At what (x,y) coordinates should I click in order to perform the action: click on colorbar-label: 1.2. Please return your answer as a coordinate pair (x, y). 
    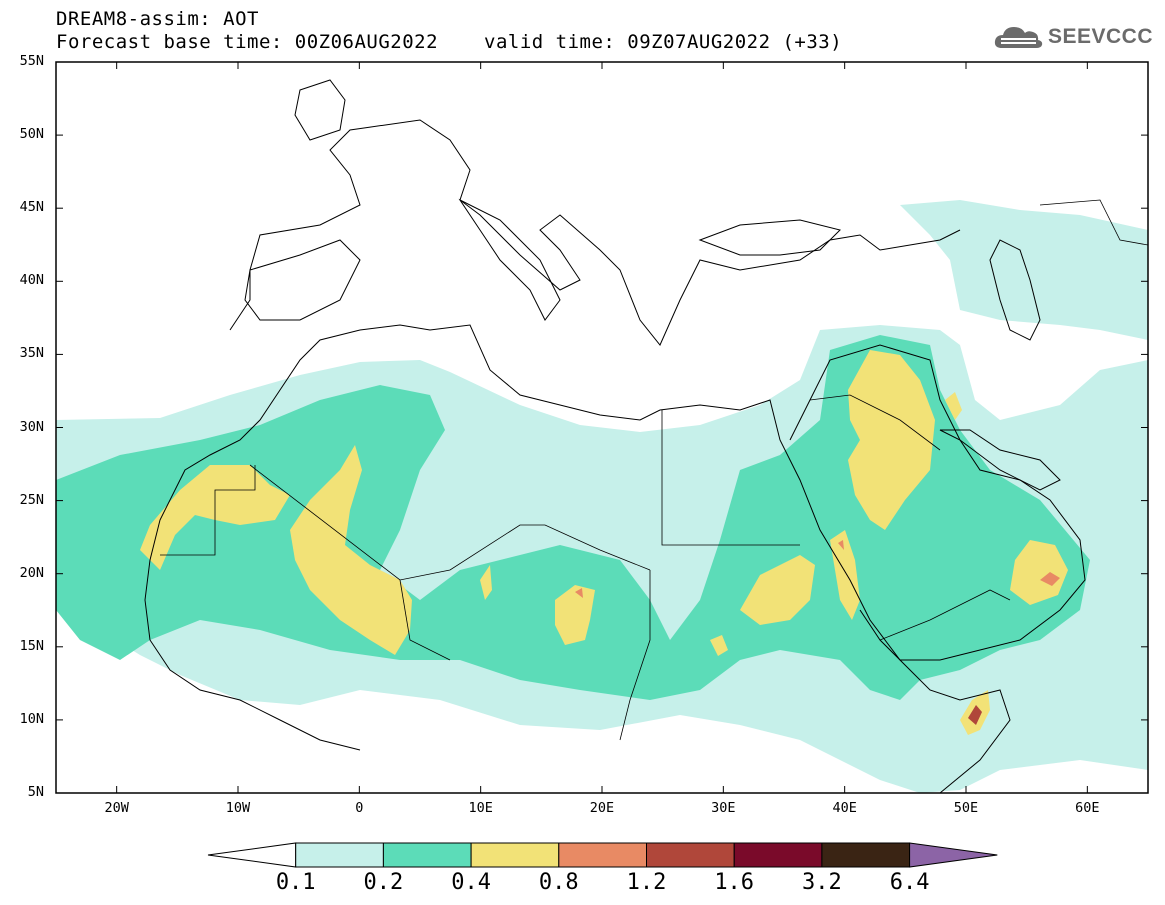
    Looking at the image, I should click on (646, 882).